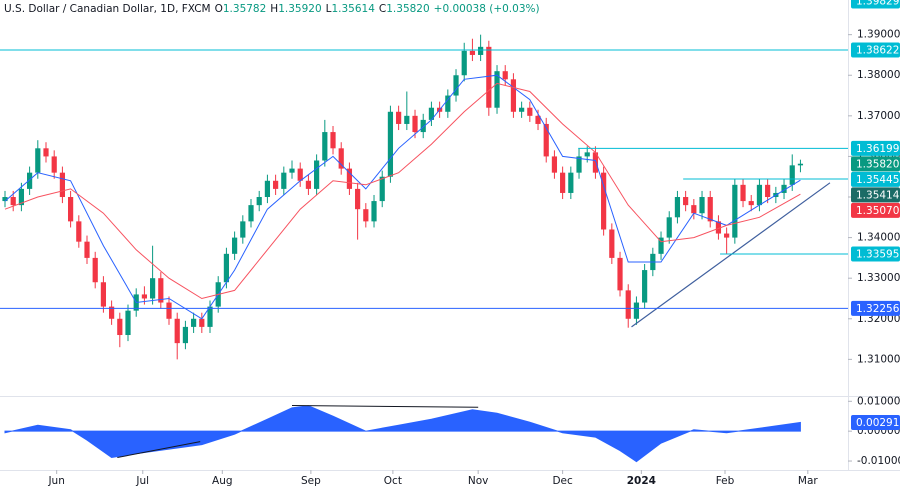 Image resolution: width=900 pixels, height=489 pixels. Describe the element at coordinates (877, 149) in the screenshot. I see `price-label: 1.36199` at that location.